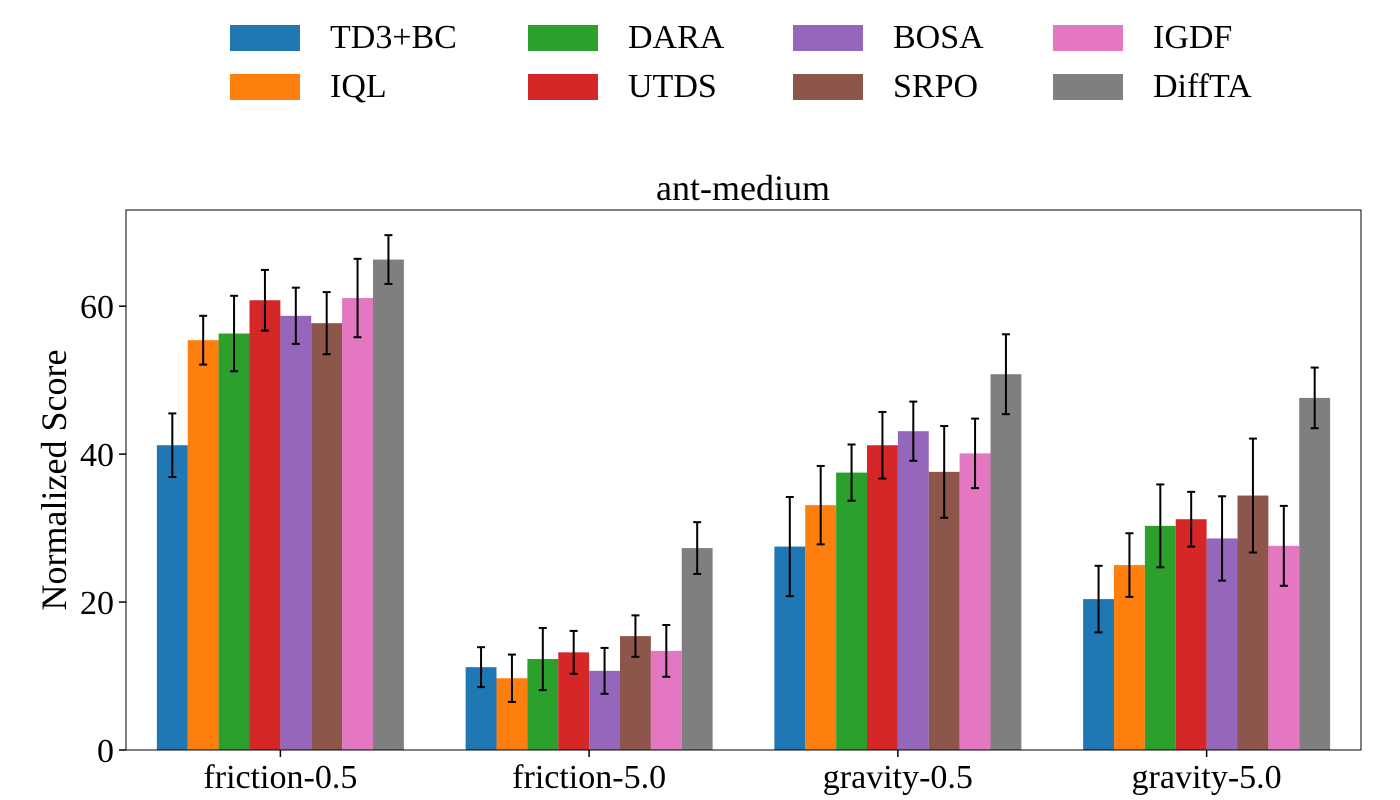 This screenshot has height=800, width=1400. I want to click on bar-diffta-gravity-0.5, so click(1006, 562).